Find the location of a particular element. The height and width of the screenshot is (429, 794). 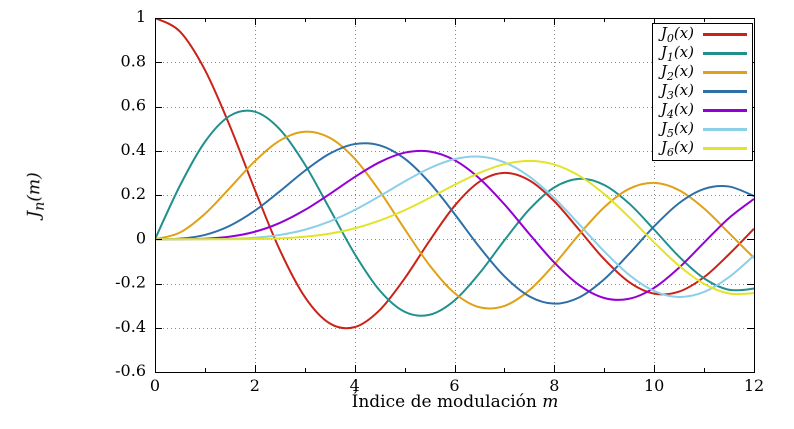

legend-label: J1(x) is located at coordinates (677, 53).